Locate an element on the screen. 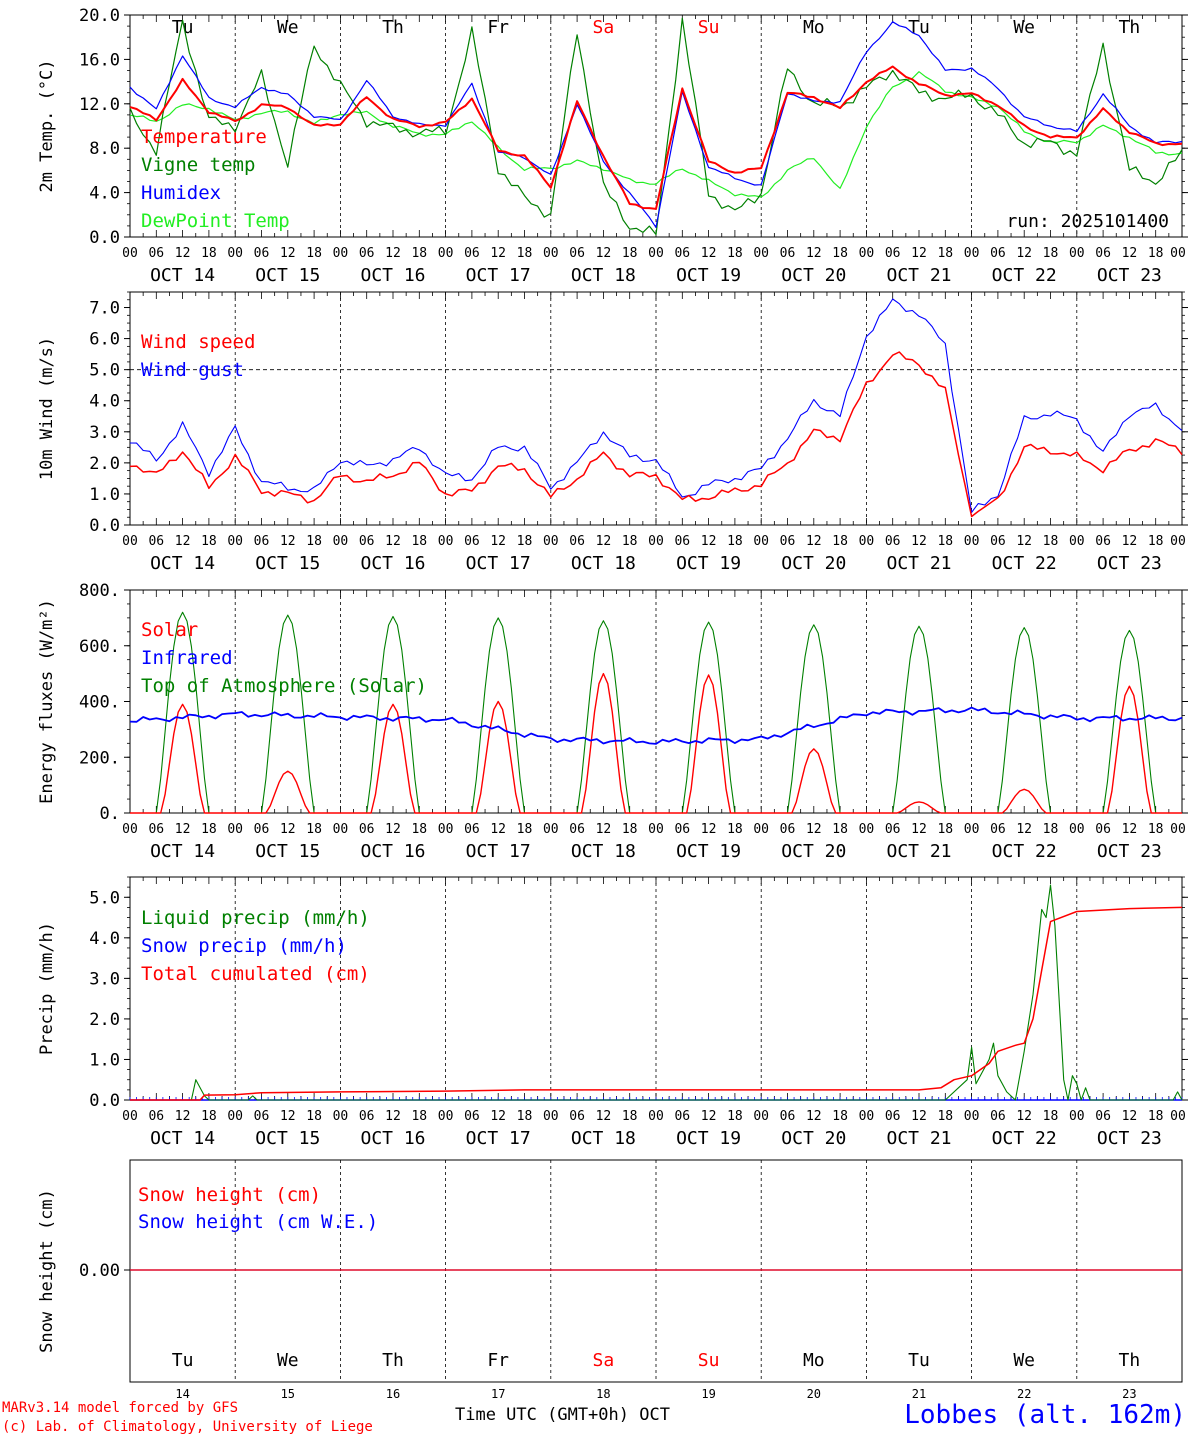 The image size is (1194, 1440). cumulative-precip-line is located at coordinates (656, 1003).